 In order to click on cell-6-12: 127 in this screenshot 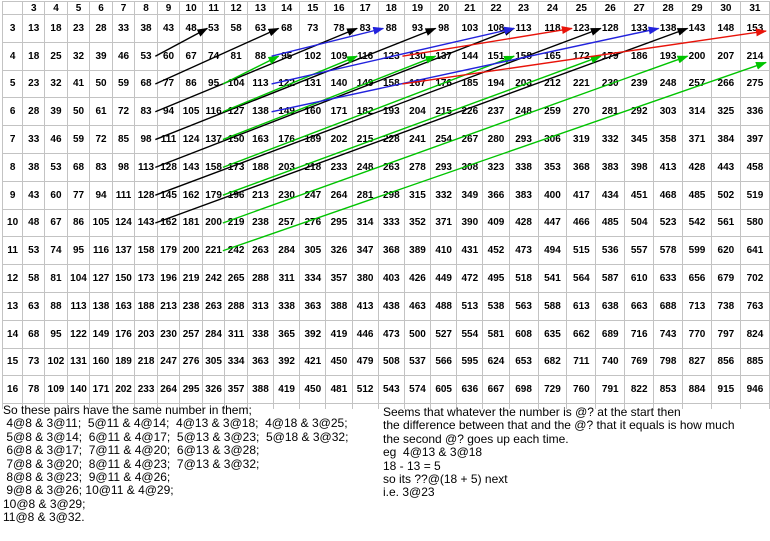, I will do `click(236, 112)`.